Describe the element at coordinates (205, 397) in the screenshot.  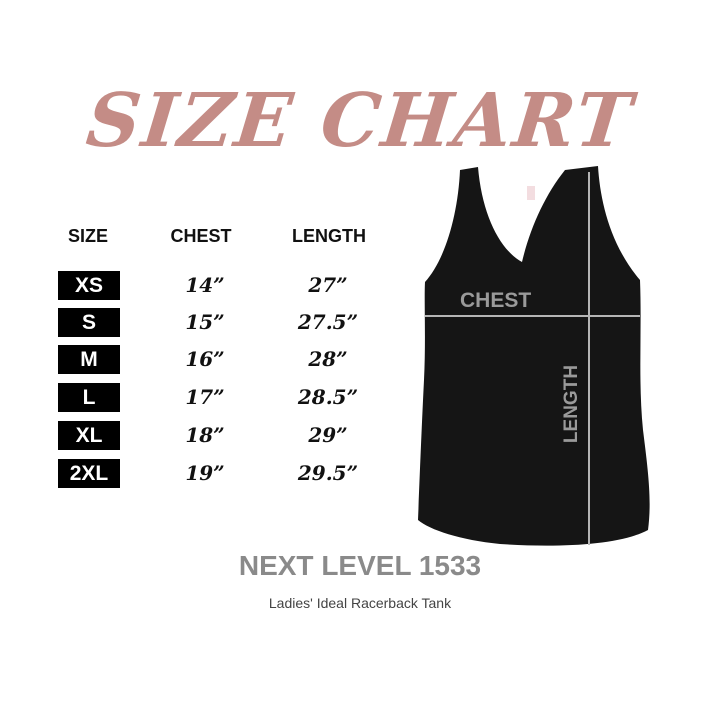
I see `chest-value: 17”` at that location.